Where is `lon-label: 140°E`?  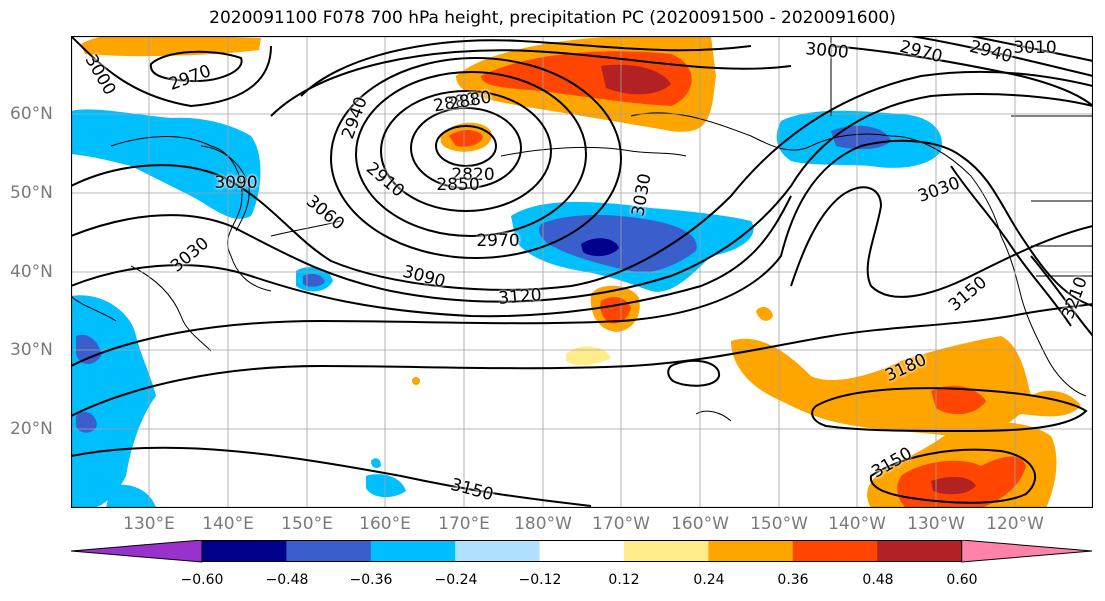 lon-label: 140°E is located at coordinates (228, 524).